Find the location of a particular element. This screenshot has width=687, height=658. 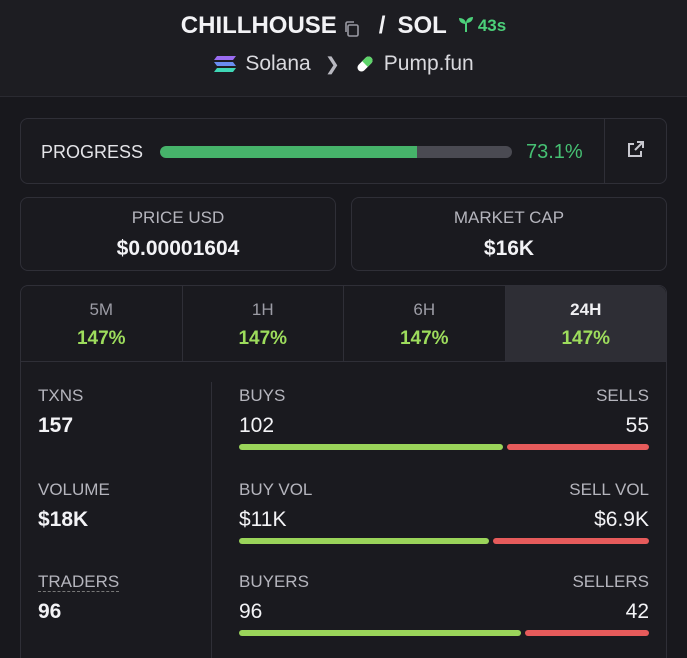

tab-6h: 6H 147% is located at coordinates (425, 323).